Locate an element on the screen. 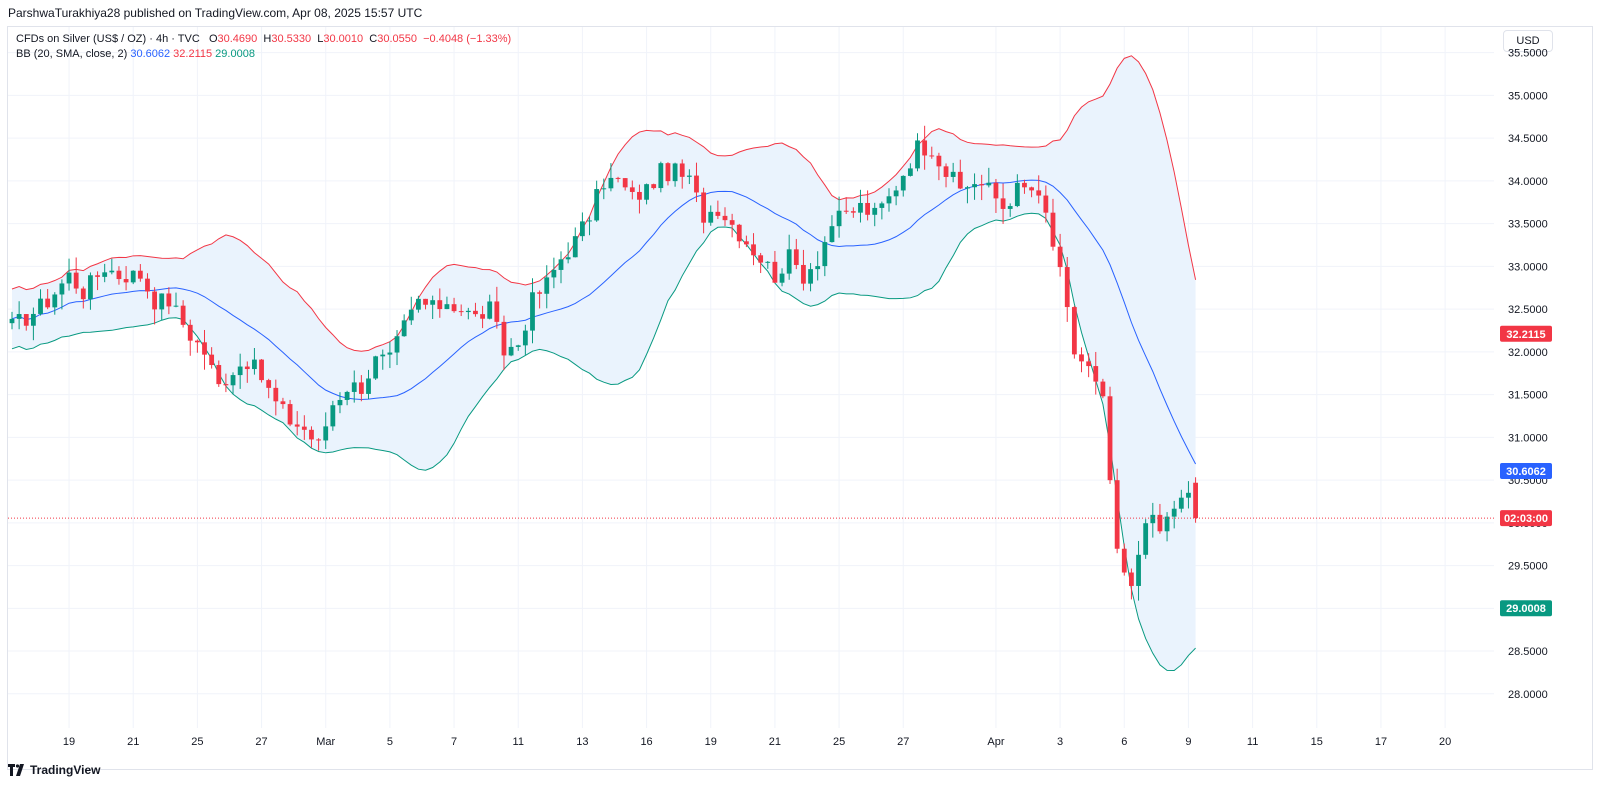  bb-indicator-label: BB (20, SMA, close, 2) is located at coordinates (72, 54).